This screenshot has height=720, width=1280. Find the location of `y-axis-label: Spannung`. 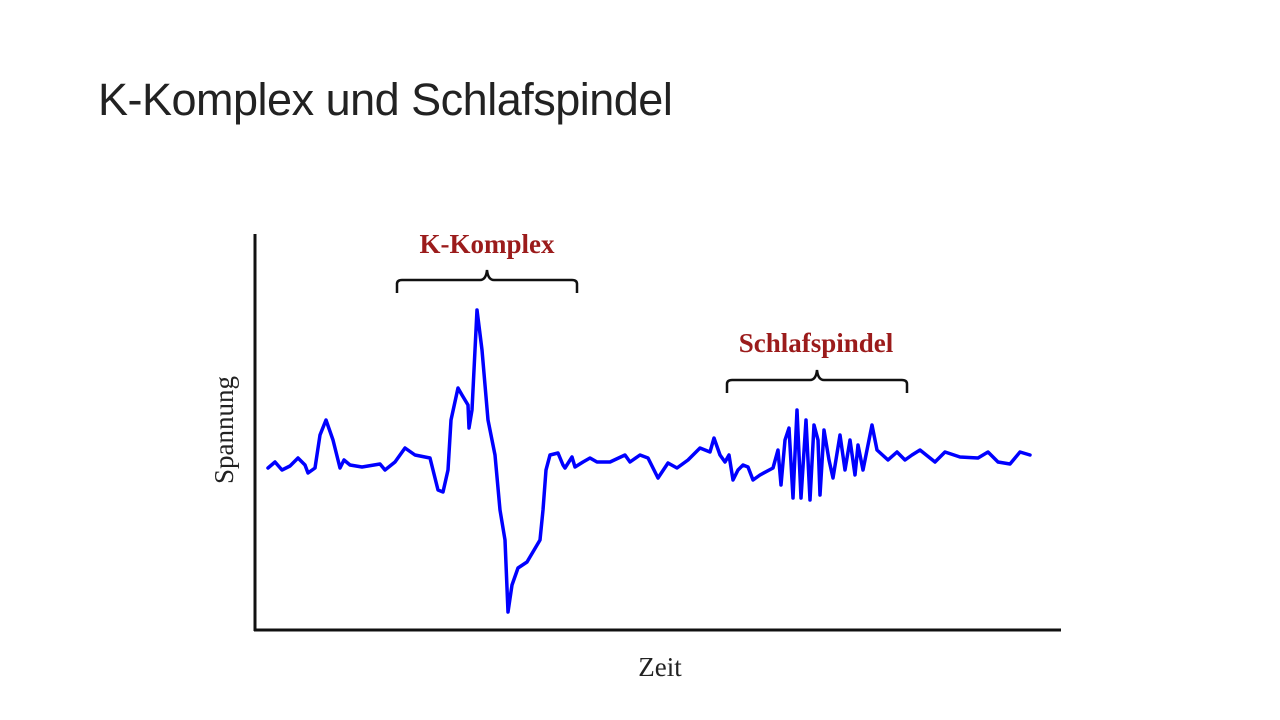

y-axis-label: Spannung is located at coordinates (224, 430).